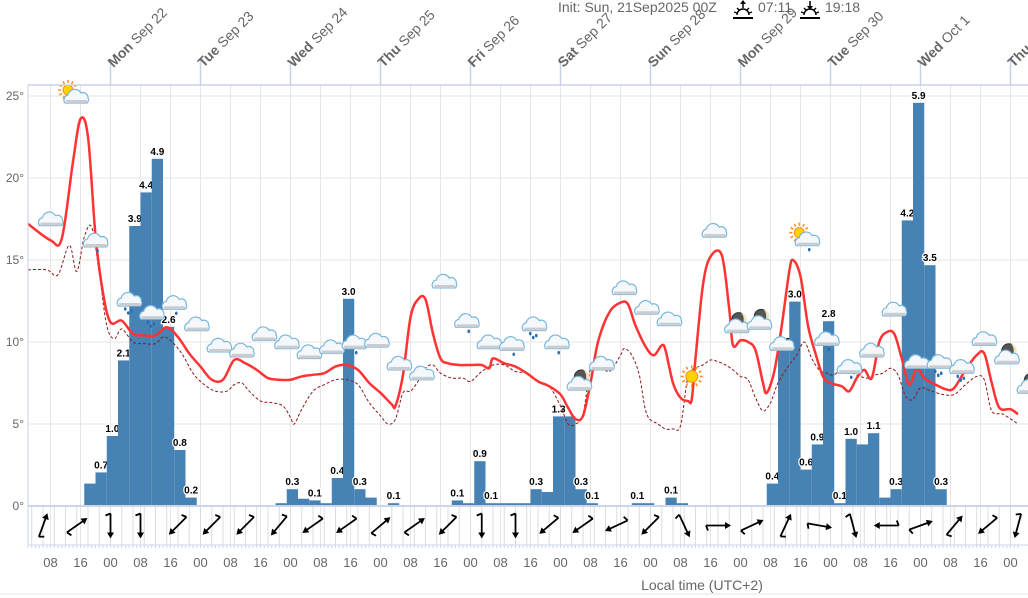  Describe the element at coordinates (930, 258) in the screenshot. I see `precip-label: 3.5` at that location.